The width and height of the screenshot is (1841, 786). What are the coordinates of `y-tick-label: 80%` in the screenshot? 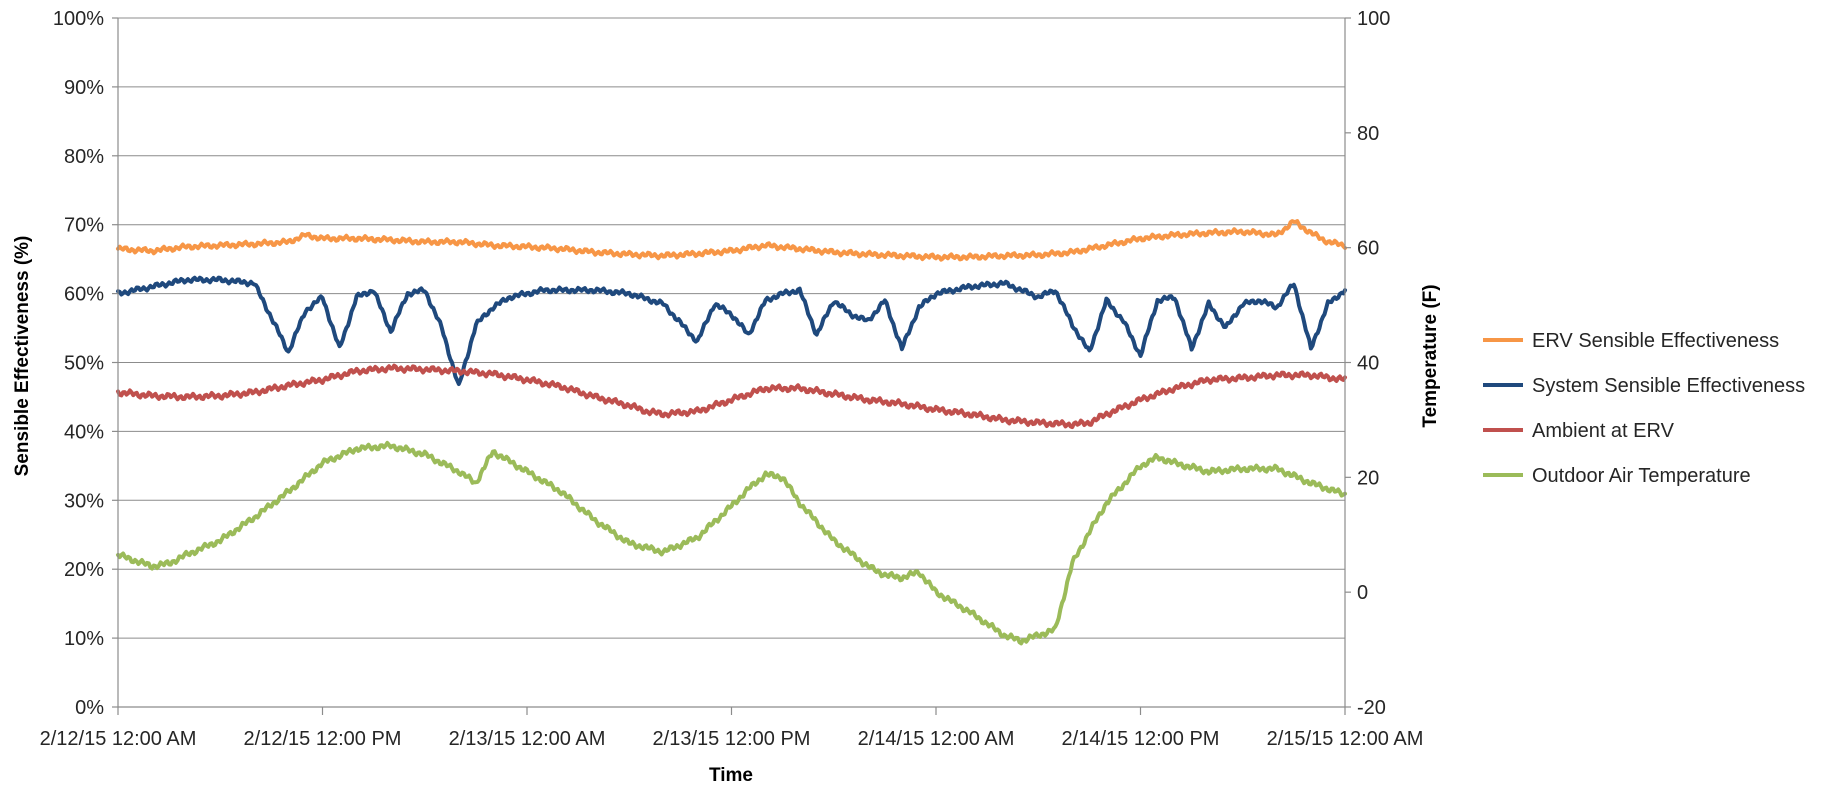 It's located at (84, 157).